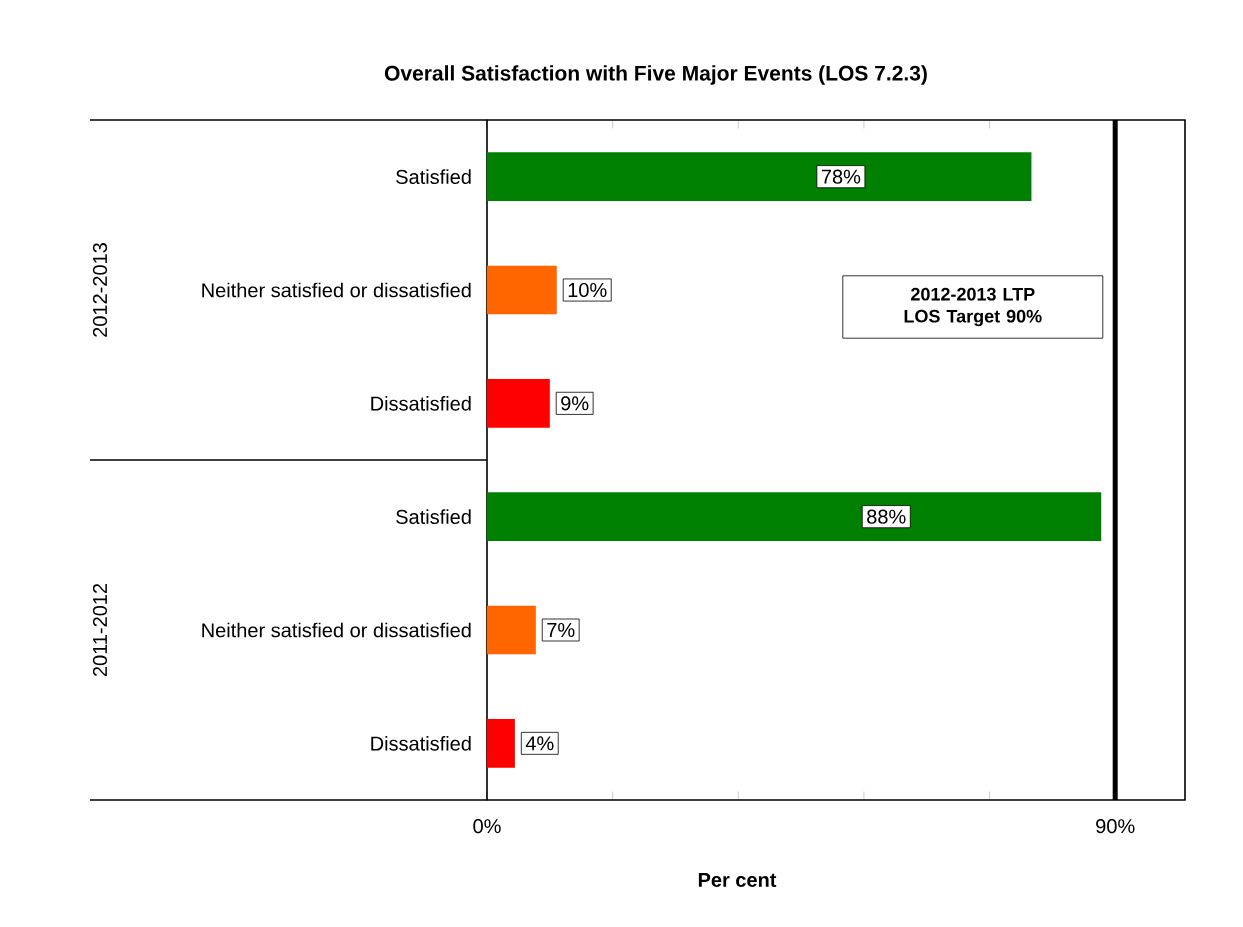 The image size is (1243, 927). Describe the element at coordinates (737, 880) in the screenshot. I see `x-axis-title: Per cent` at that location.